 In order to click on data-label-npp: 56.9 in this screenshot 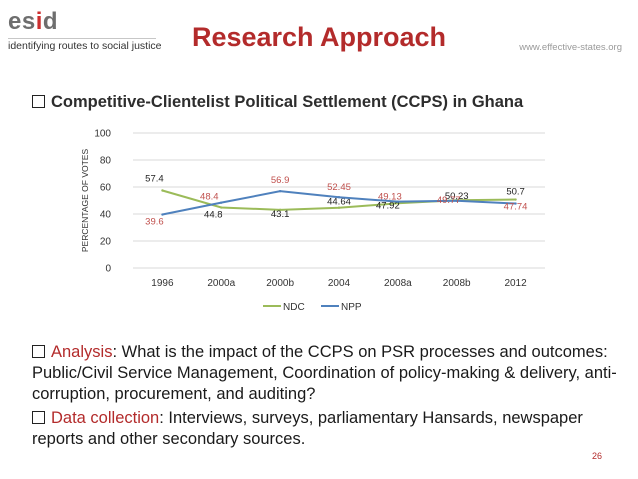, I will do `click(280, 180)`.